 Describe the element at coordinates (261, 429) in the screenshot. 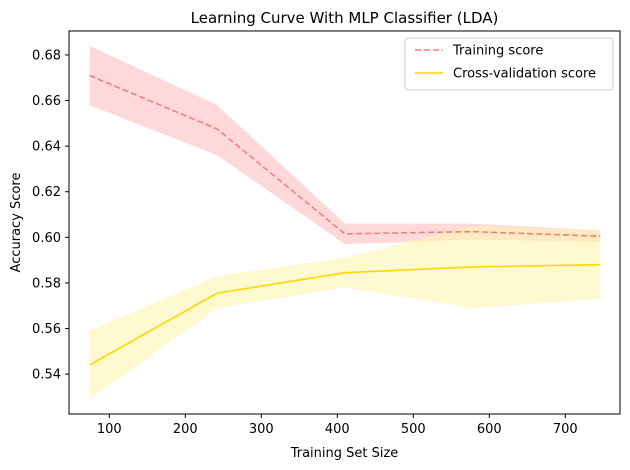

I see `x-tick-label: 300` at that location.